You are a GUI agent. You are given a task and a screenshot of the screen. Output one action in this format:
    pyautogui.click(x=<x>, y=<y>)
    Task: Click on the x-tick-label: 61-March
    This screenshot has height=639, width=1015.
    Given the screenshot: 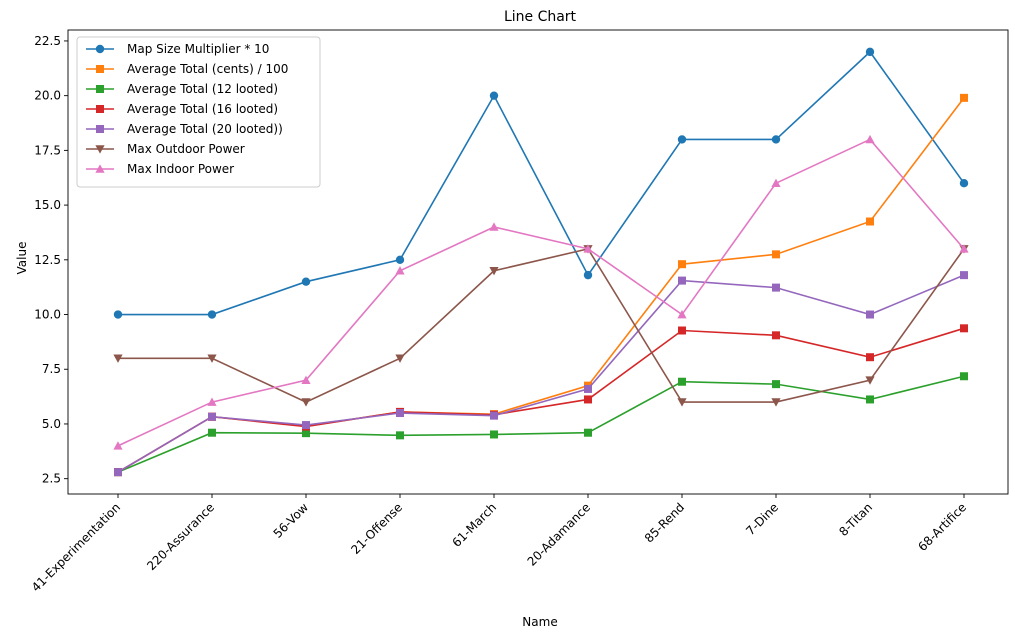 What is the action you would take?
    pyautogui.click(x=474, y=525)
    